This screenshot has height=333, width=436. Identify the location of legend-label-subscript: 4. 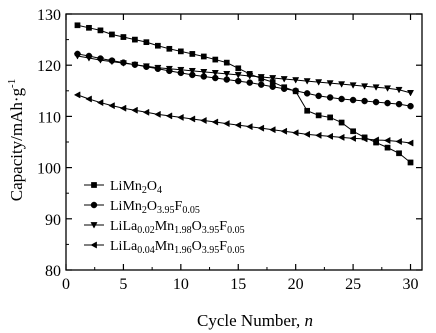
(159, 190).